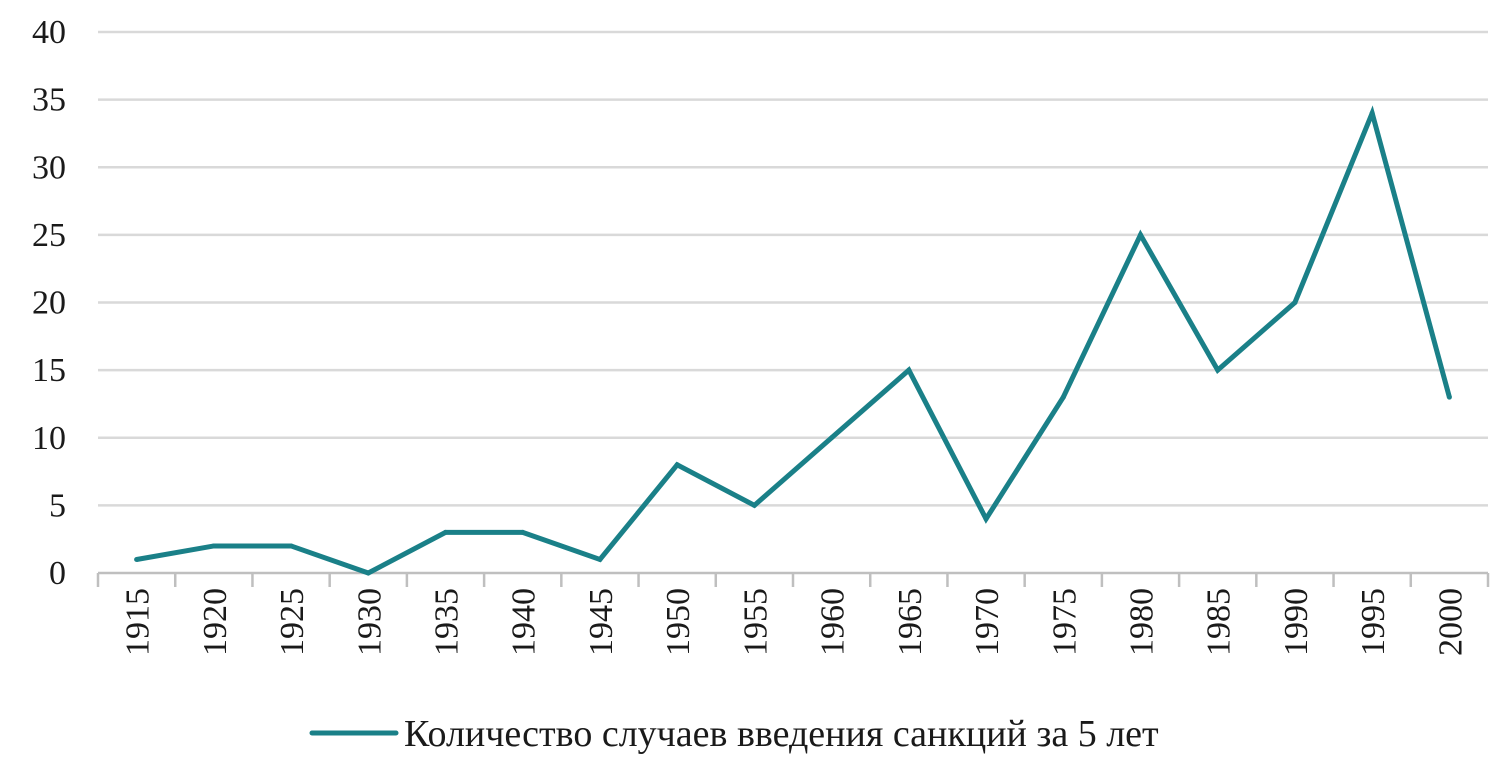 The height and width of the screenshot is (770, 1506). Describe the element at coordinates (49, 100) in the screenshot. I see `y-tick-label: 35` at that location.